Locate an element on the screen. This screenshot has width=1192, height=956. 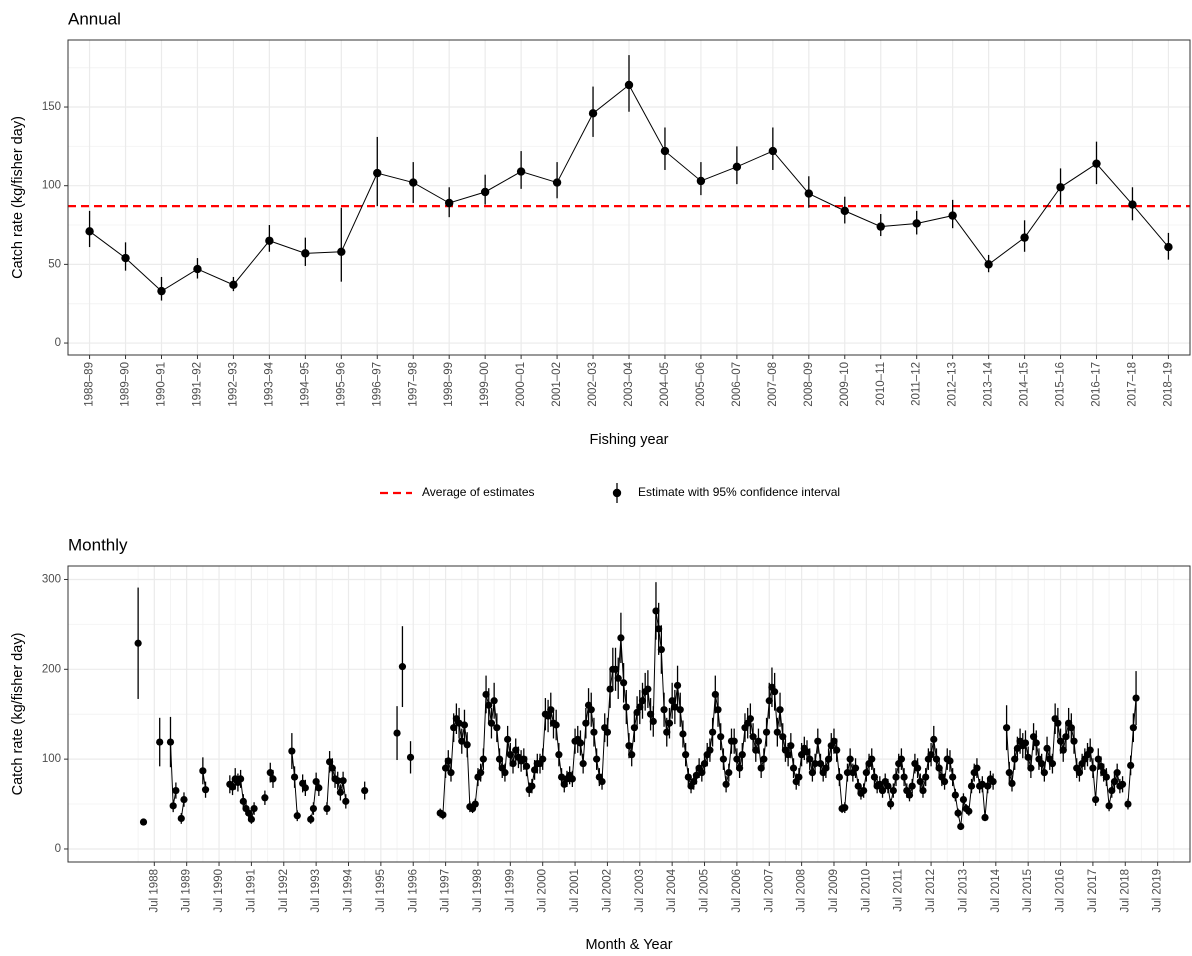
y-tick-label: 0 is located at coordinates (58, 343).